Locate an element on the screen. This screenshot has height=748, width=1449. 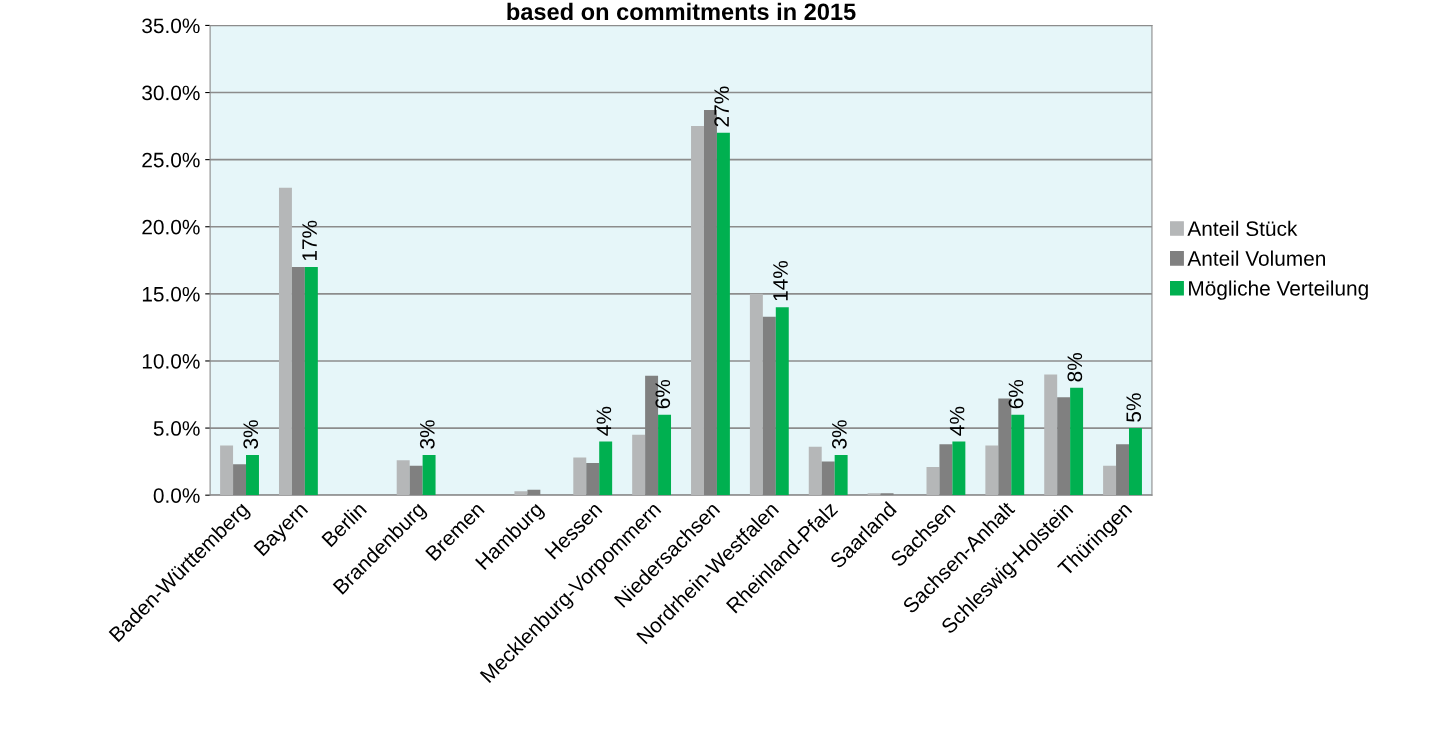
legend-label: Mögliche Verteilung is located at coordinates (1278, 290).